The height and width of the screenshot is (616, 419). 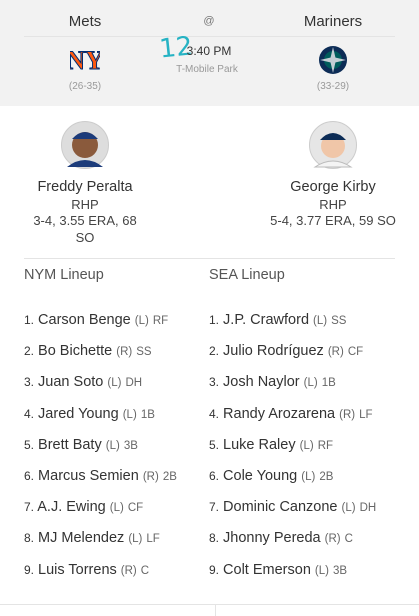 I want to click on player-name: Bo Bichette, so click(x=75, y=351).